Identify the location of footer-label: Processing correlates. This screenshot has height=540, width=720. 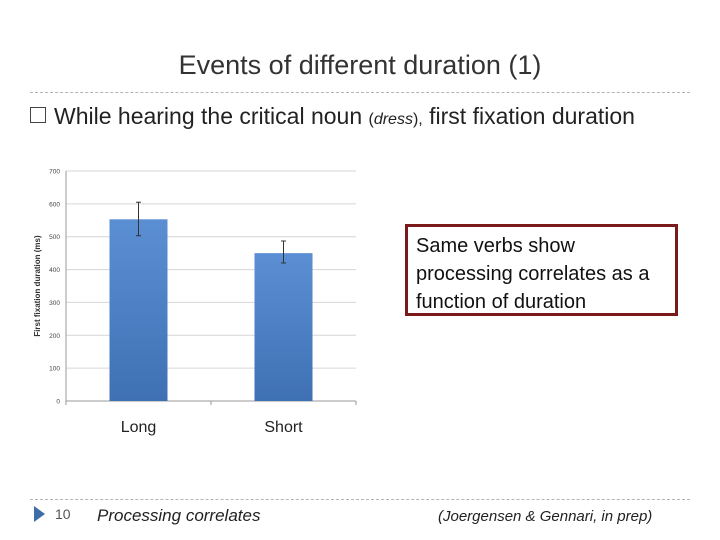
(179, 515).